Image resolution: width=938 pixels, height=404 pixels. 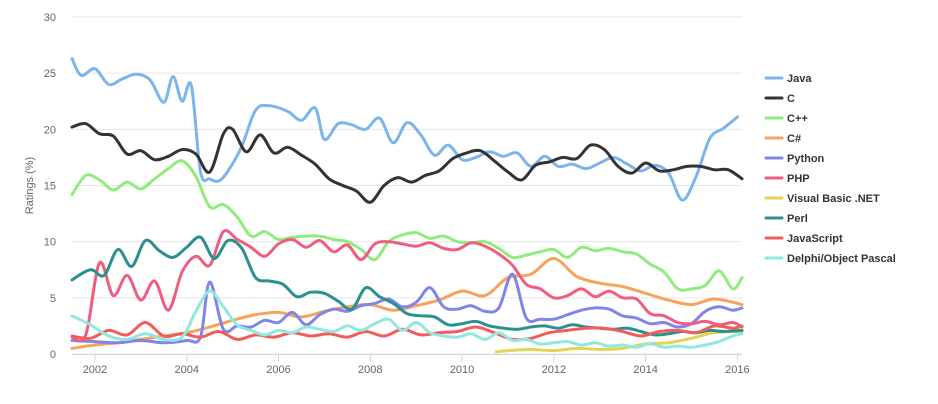 I want to click on y-tick-label: 5, so click(x=53, y=299).